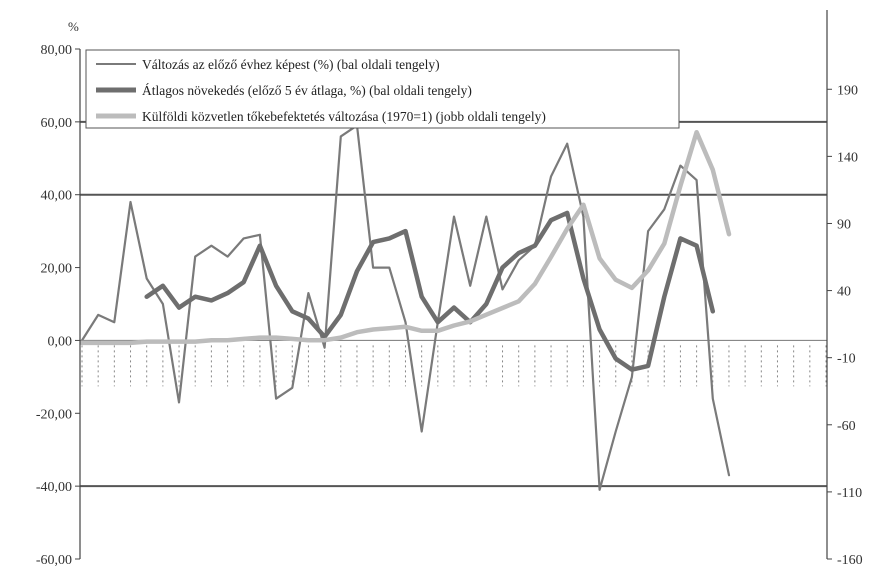 This screenshot has width=877, height=566. I want to click on left-tick-label-4: 0,00, so click(60, 341).